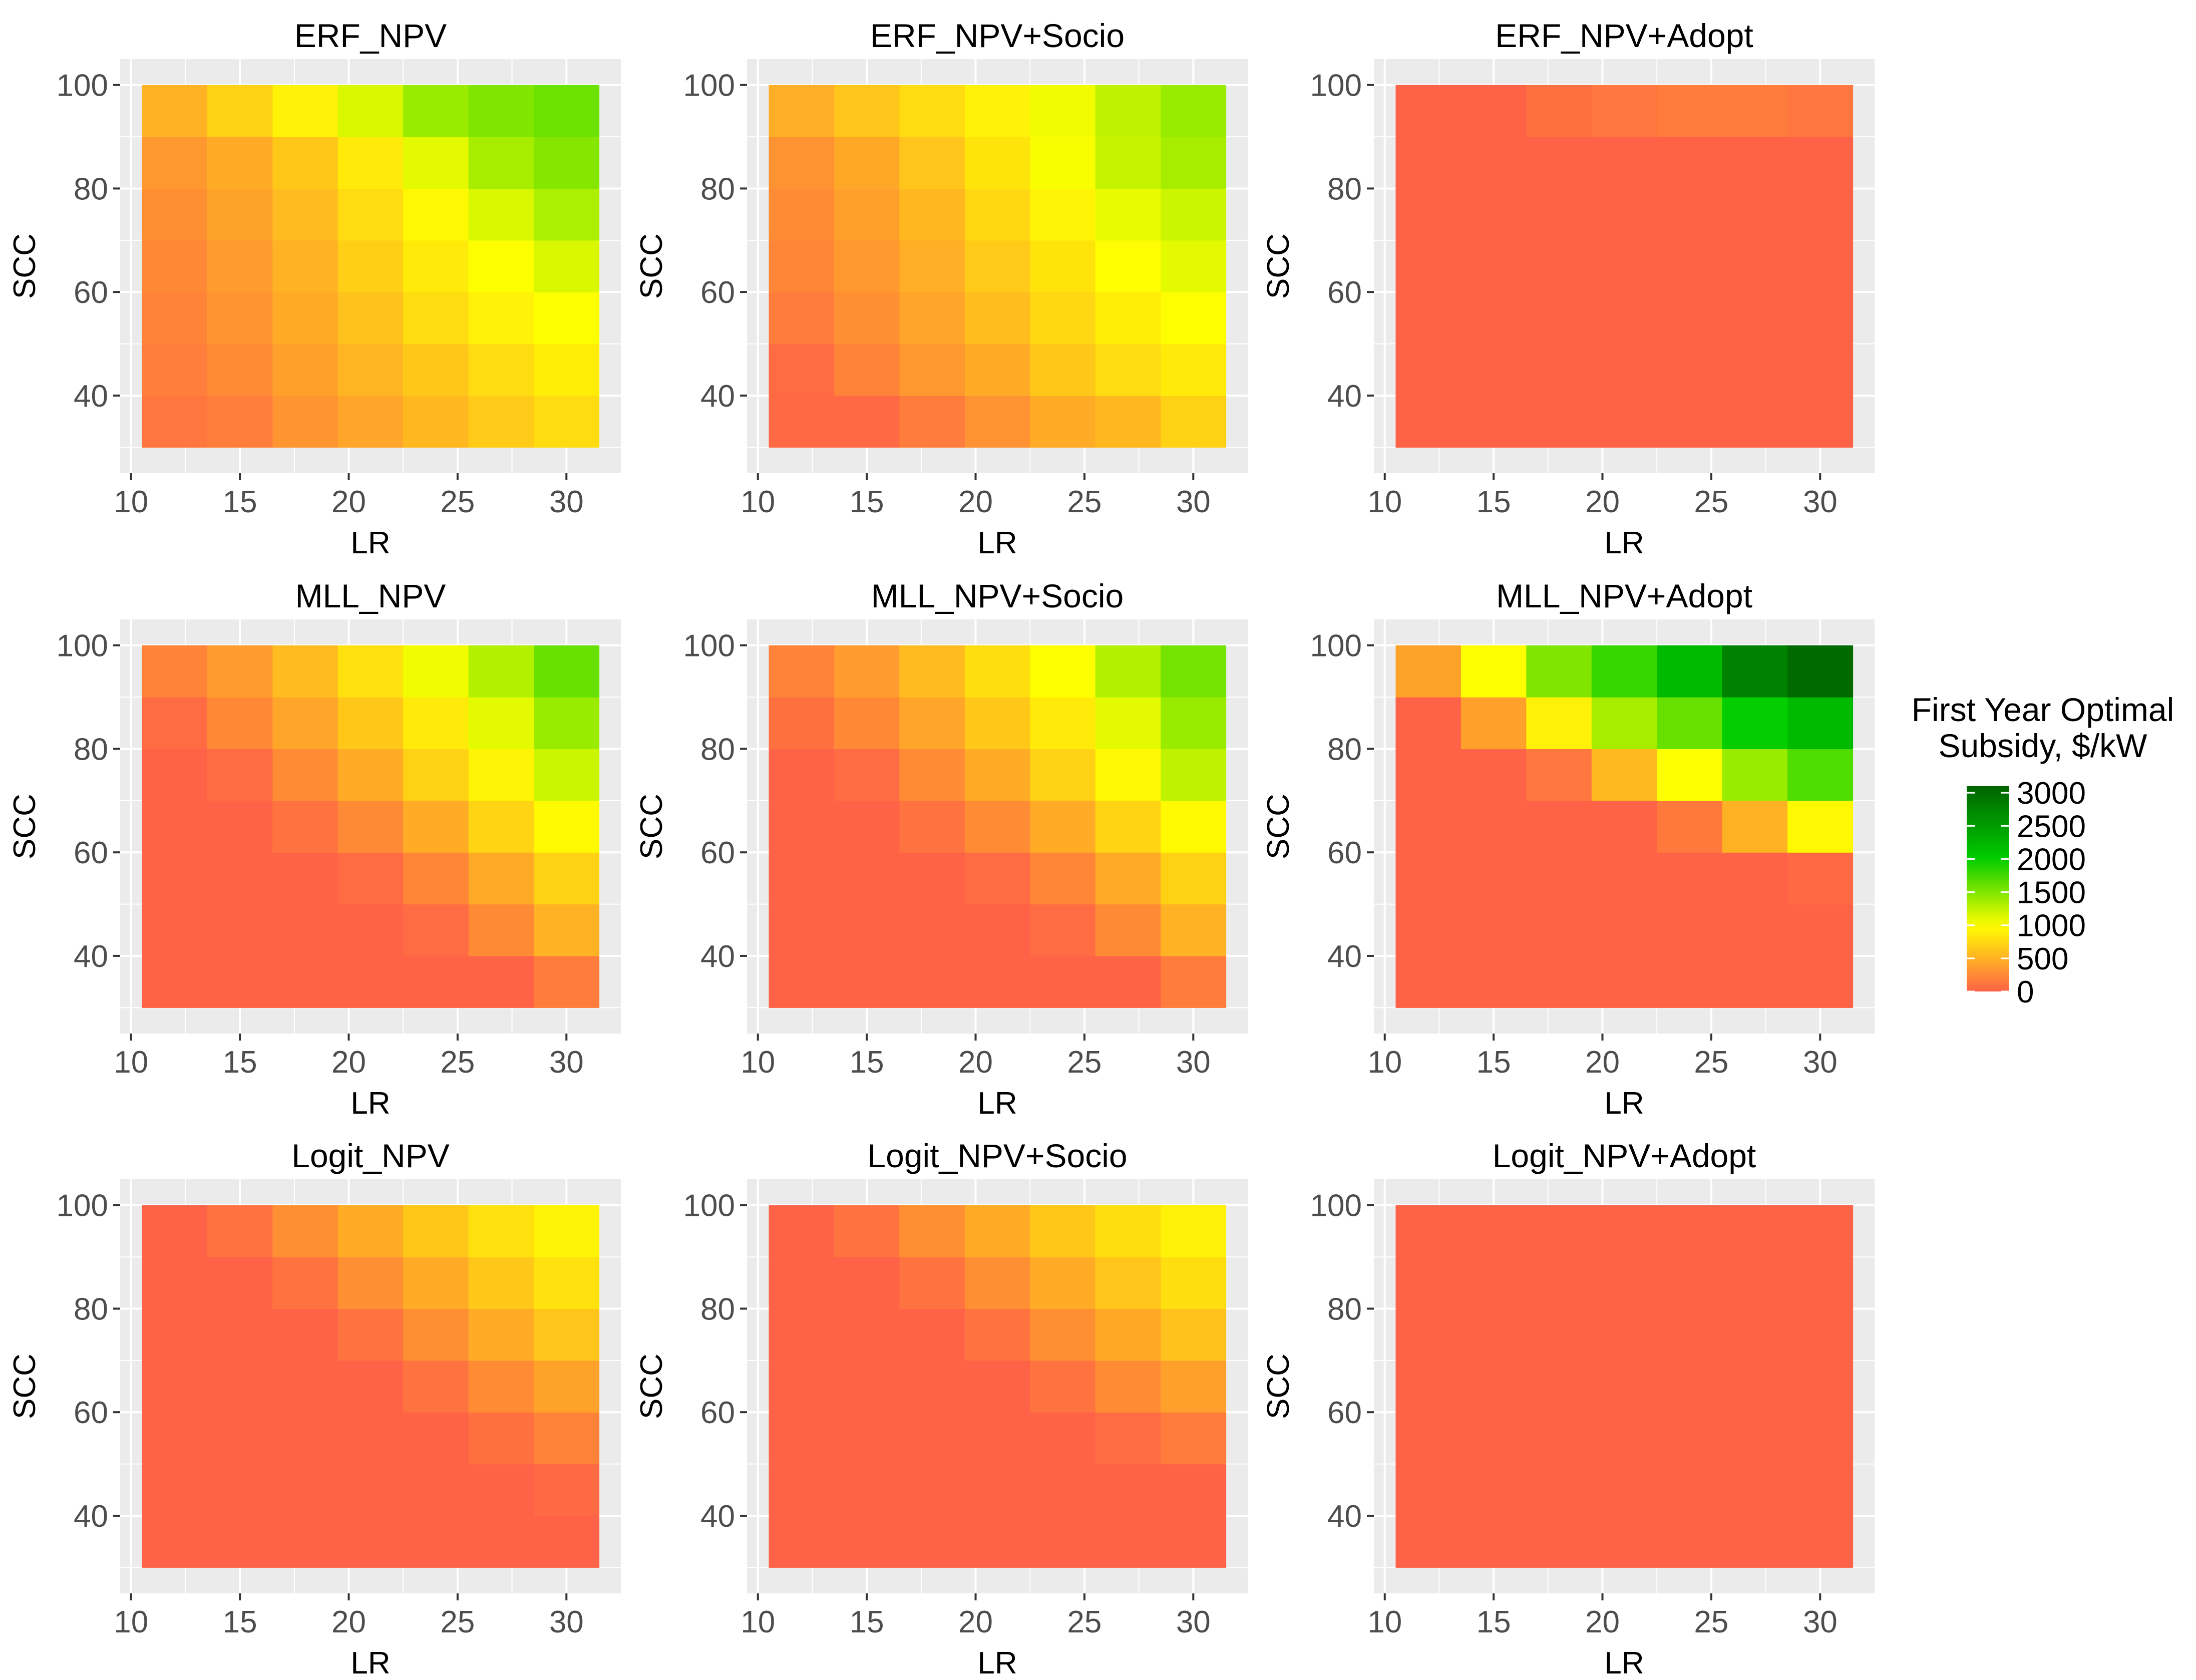 The height and width of the screenshot is (1680, 2196). I want to click on x-tick-label: 15, so click(867, 1622).